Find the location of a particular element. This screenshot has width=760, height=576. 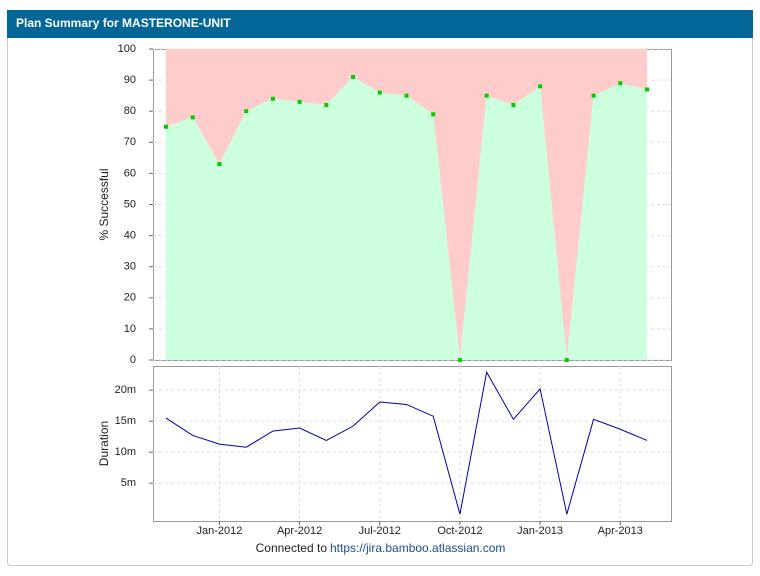

y-tick-label: 15m is located at coordinates (125, 421).